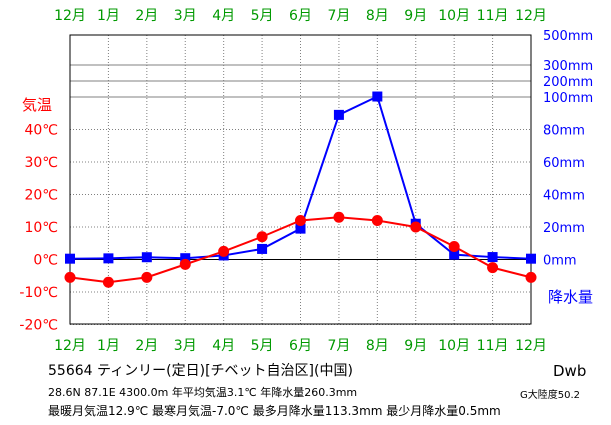  I want to click on month-label-top: 6月, so click(300, 16).